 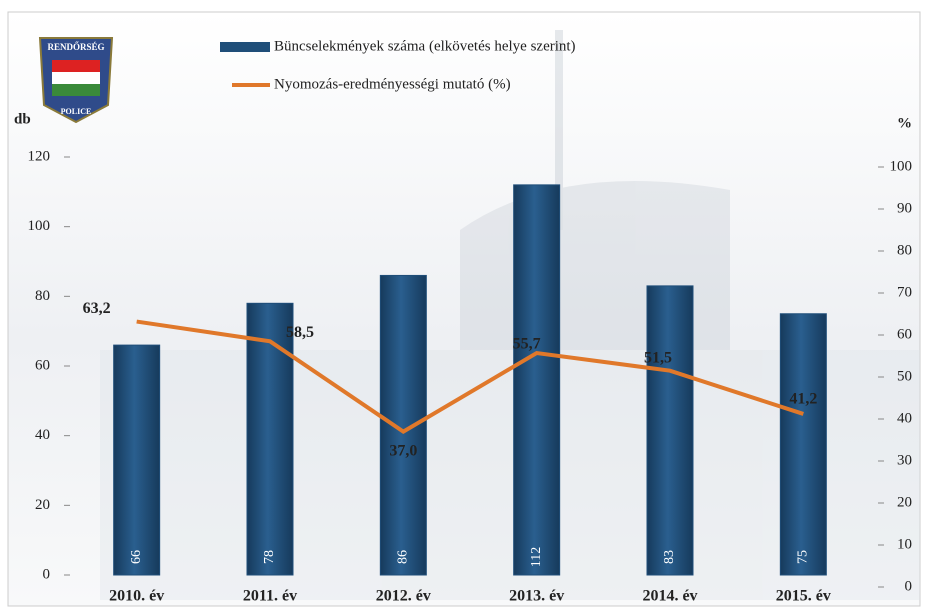 I want to click on y2-tick-label: 100, so click(x=901, y=166).